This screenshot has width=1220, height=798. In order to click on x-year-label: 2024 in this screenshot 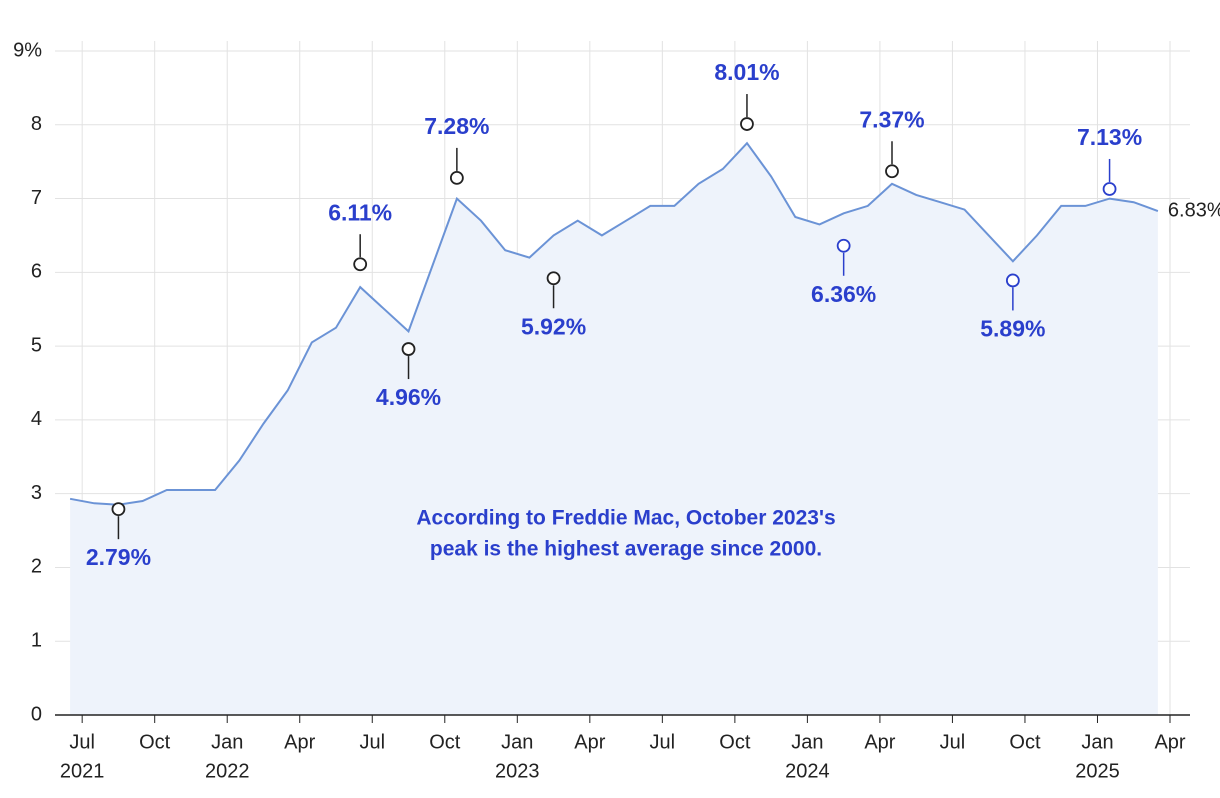, I will do `click(807, 771)`.